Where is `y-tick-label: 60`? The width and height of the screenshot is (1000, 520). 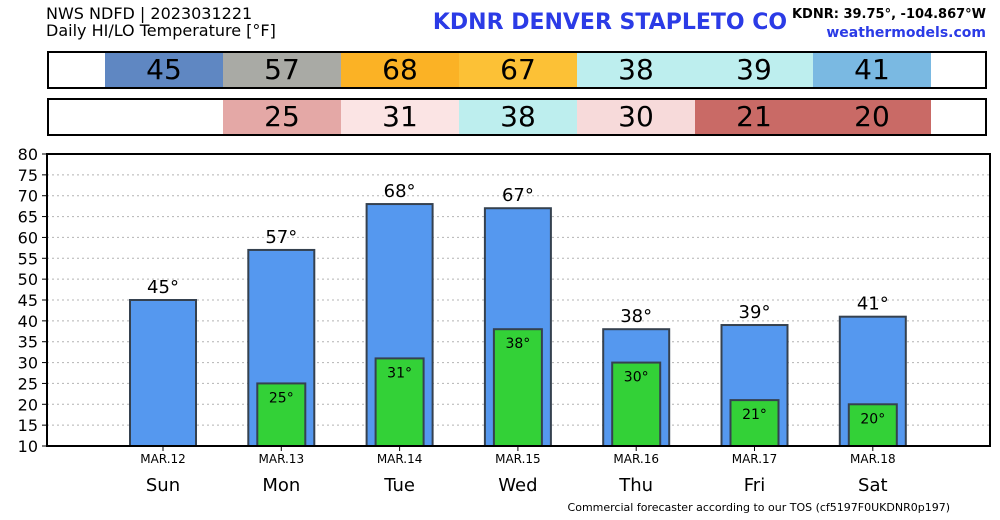
y-tick-label: 60 is located at coordinates (28, 237).